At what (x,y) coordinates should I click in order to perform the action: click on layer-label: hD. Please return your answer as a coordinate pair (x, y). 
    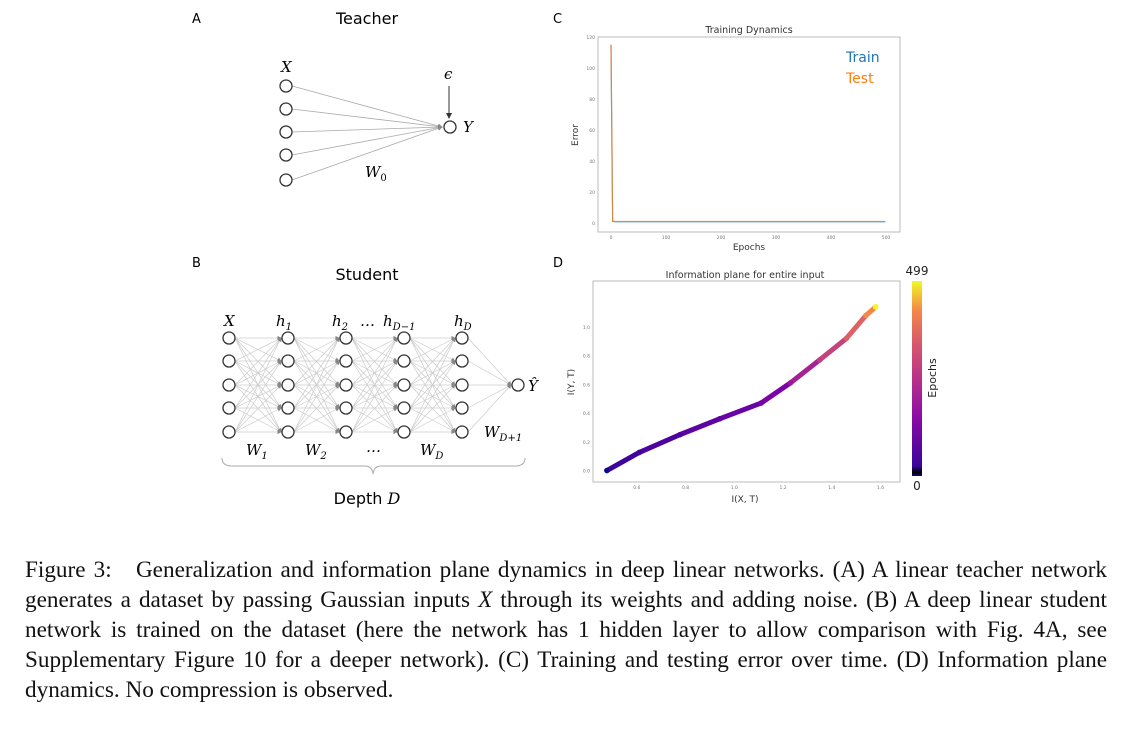
    Looking at the image, I should click on (463, 322).